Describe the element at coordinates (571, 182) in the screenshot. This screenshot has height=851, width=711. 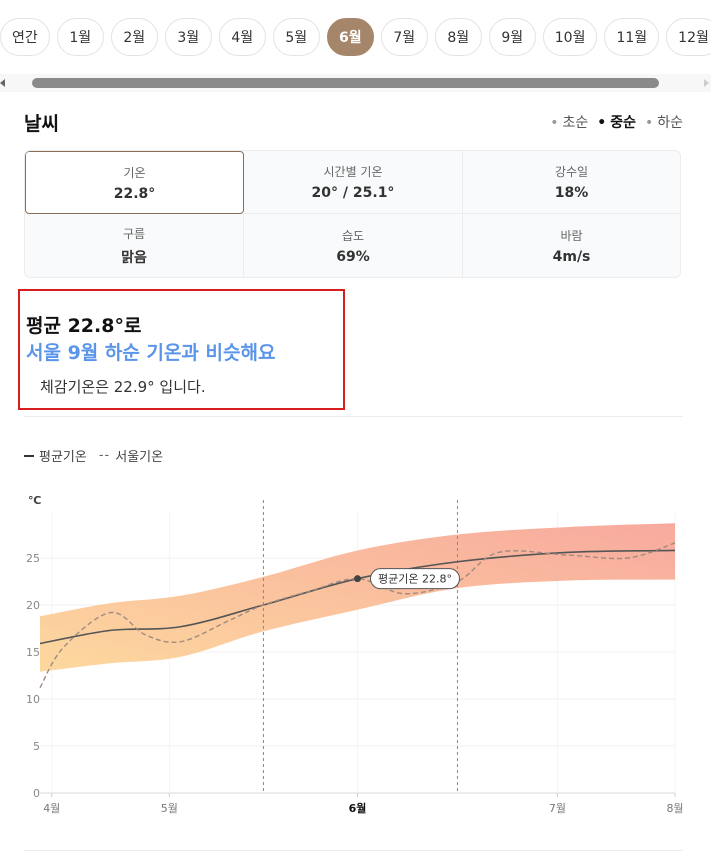
I see `stat-cell-2: 강수일 18%` at that location.